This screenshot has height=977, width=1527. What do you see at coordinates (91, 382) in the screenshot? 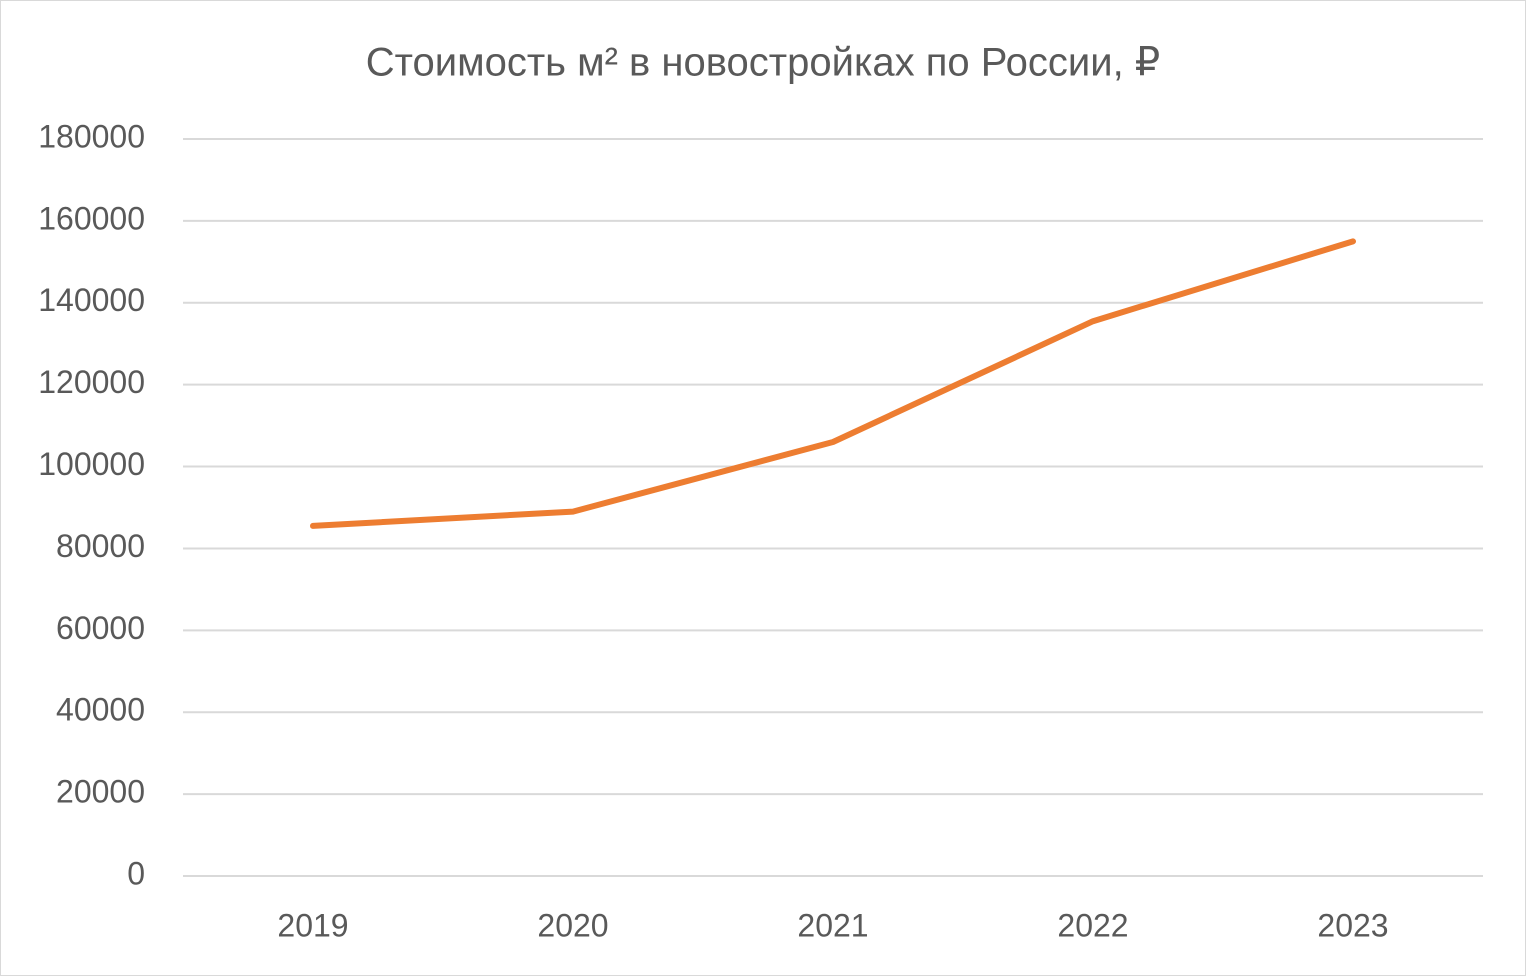
I see `y-tick-label: 120000` at bounding box center [91, 382].